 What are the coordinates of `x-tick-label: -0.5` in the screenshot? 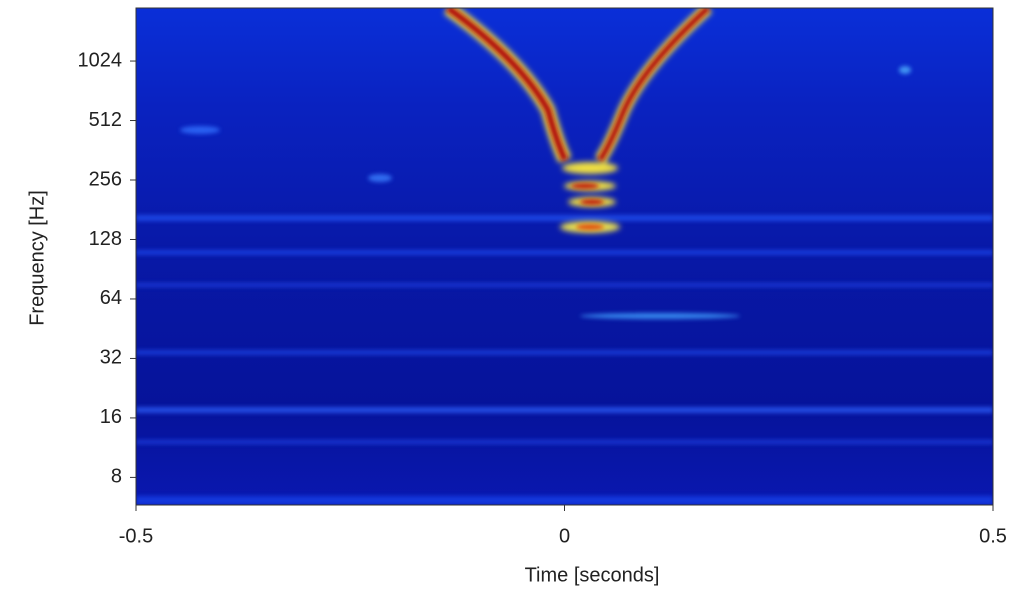 It's located at (136, 536).